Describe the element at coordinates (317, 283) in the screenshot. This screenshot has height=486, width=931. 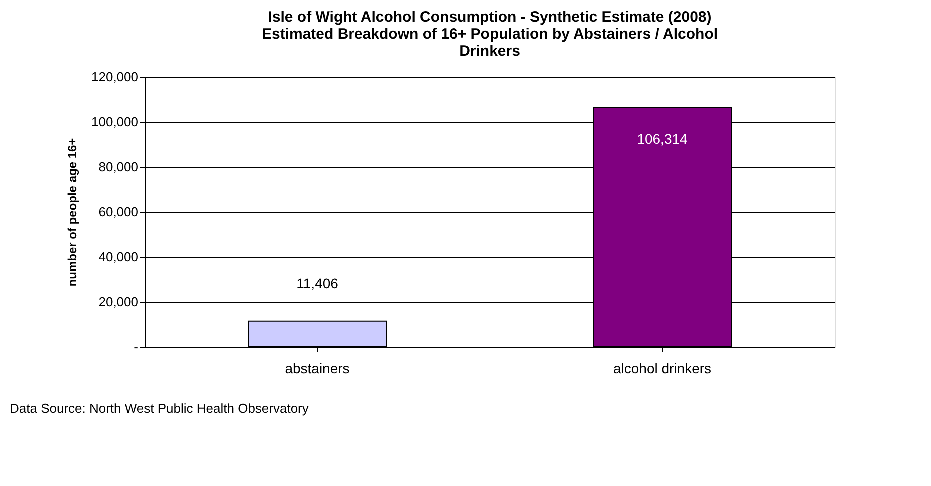
I see `data-label: 11,406` at that location.